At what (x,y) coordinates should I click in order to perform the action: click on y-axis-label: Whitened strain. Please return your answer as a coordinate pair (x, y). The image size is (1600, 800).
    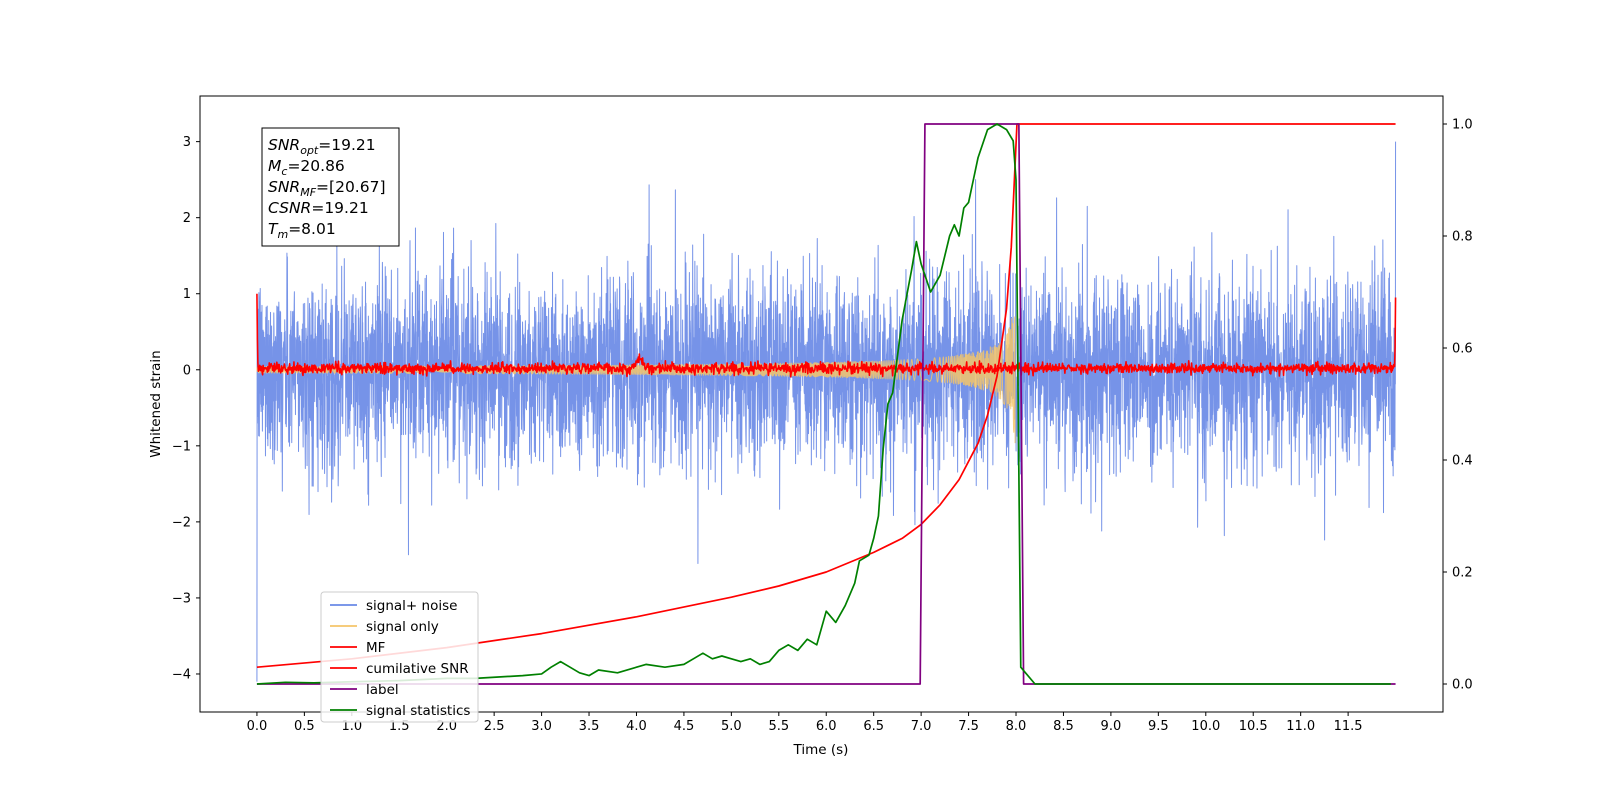
    Looking at the image, I should click on (156, 403).